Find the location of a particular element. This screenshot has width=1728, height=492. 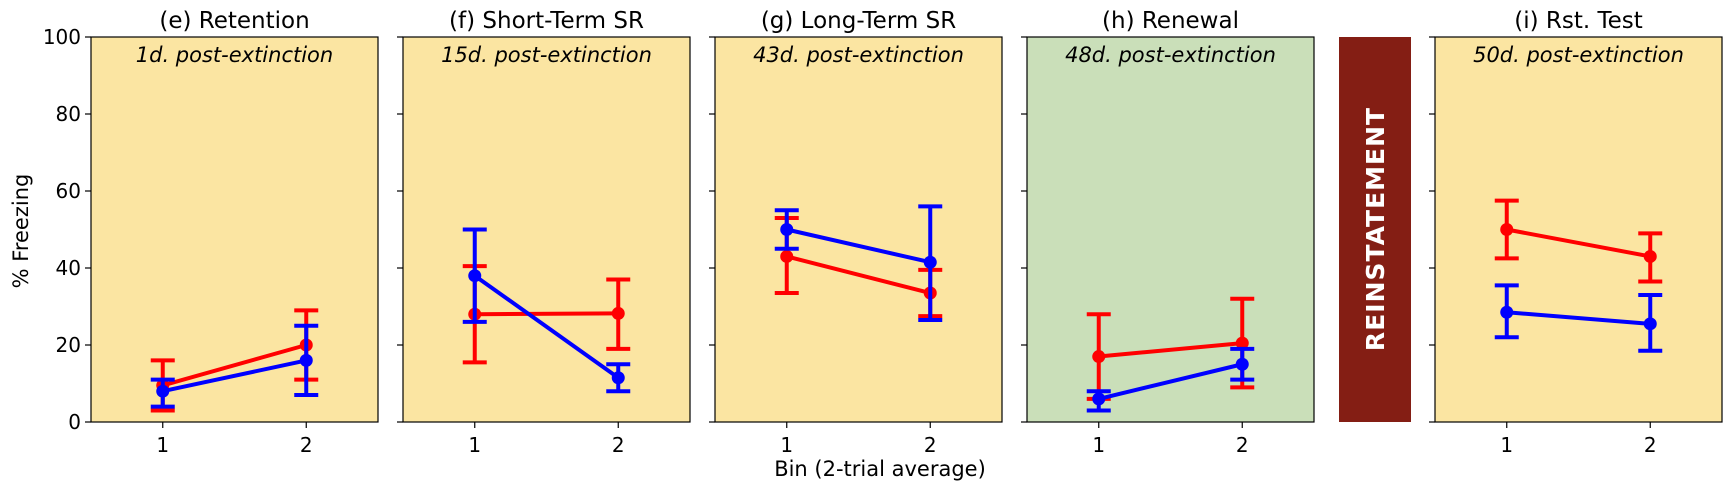

panel-annotation: 15d. post-extinction is located at coordinates (546, 55).